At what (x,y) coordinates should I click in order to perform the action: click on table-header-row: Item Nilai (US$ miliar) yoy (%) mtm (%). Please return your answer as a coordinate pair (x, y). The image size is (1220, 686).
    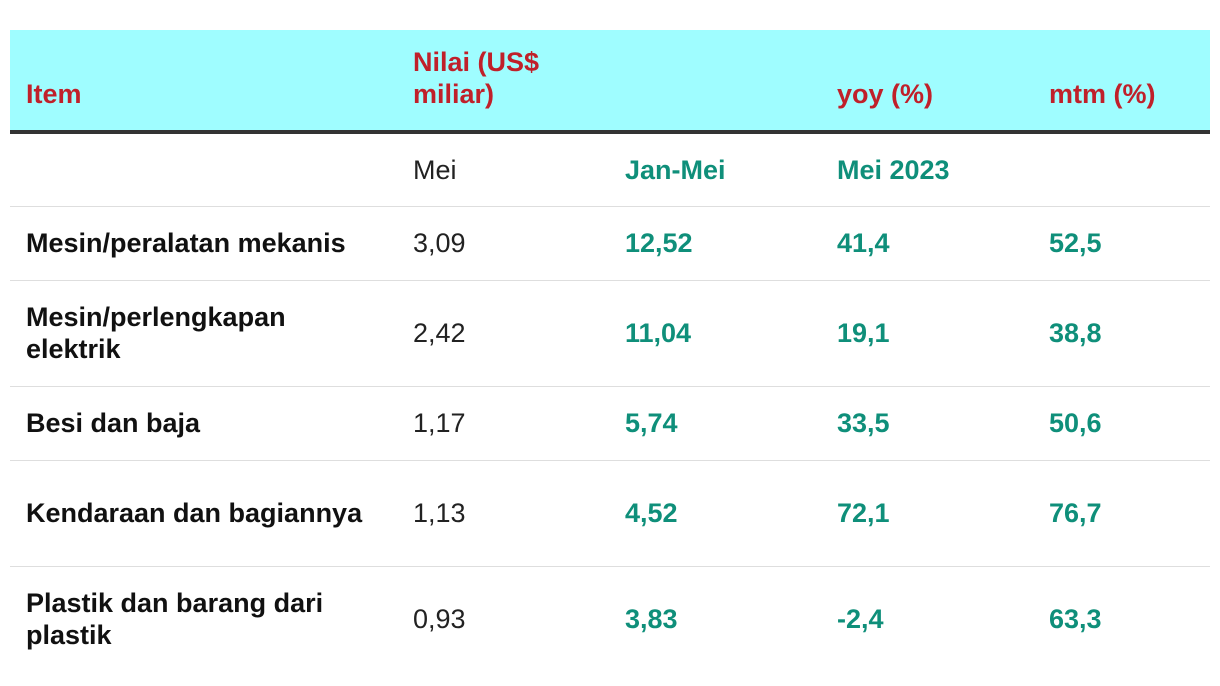
    Looking at the image, I should click on (610, 82).